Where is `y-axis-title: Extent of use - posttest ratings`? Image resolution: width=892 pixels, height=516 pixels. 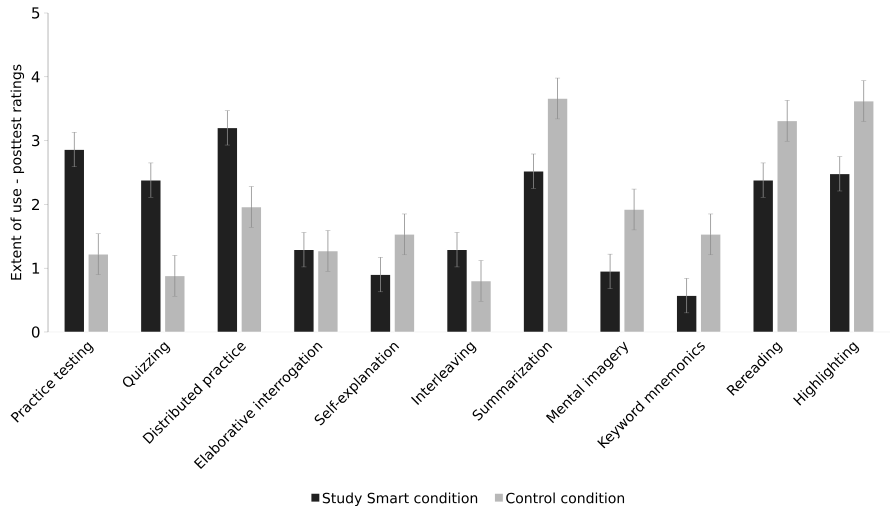 y-axis-title: Extent of use - posttest ratings is located at coordinates (17, 172).